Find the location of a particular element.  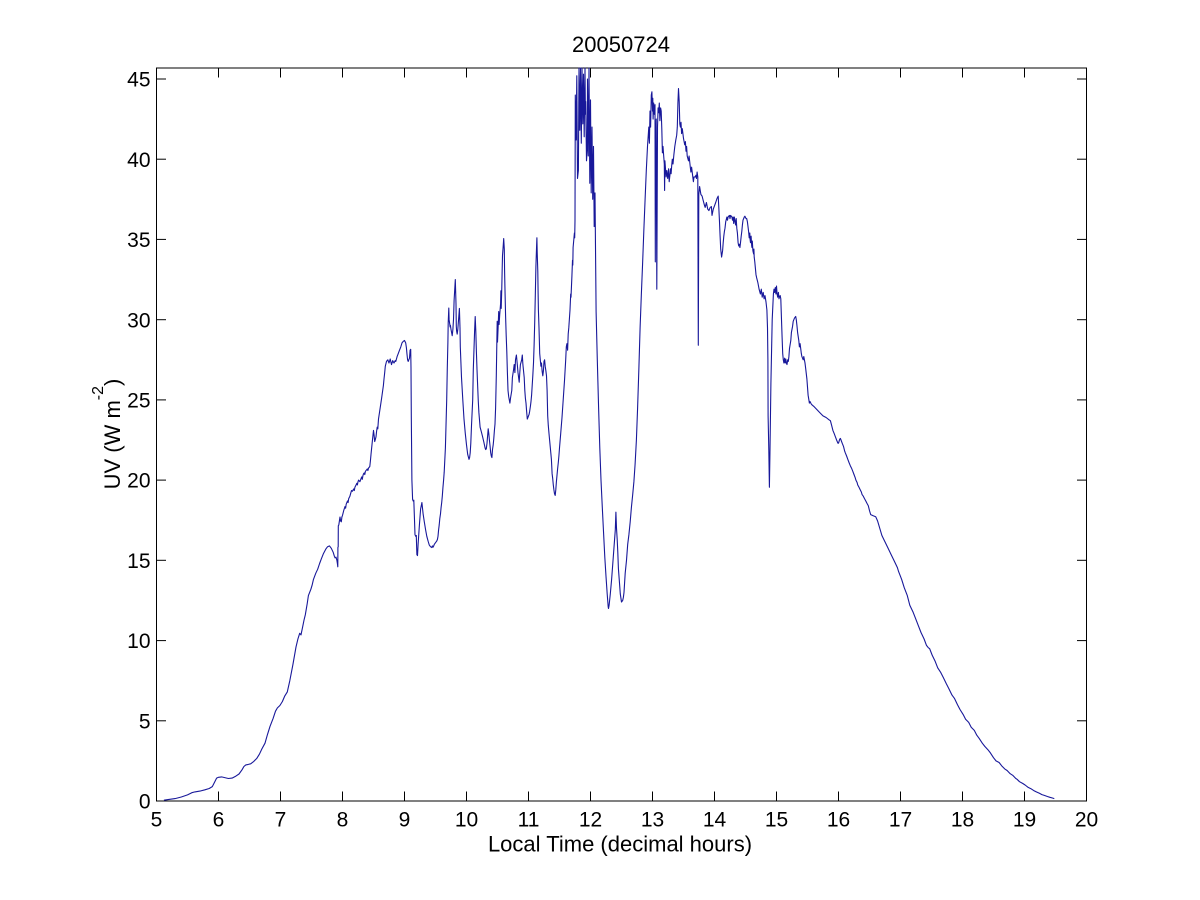

svg-text: 12 is located at coordinates (590, 820).